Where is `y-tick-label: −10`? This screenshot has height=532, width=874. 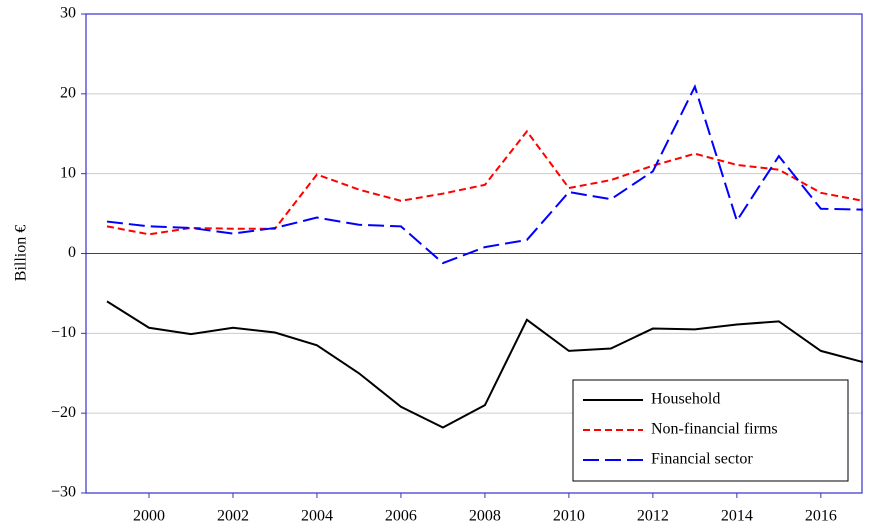
y-tick-label: −10 is located at coordinates (63, 332).